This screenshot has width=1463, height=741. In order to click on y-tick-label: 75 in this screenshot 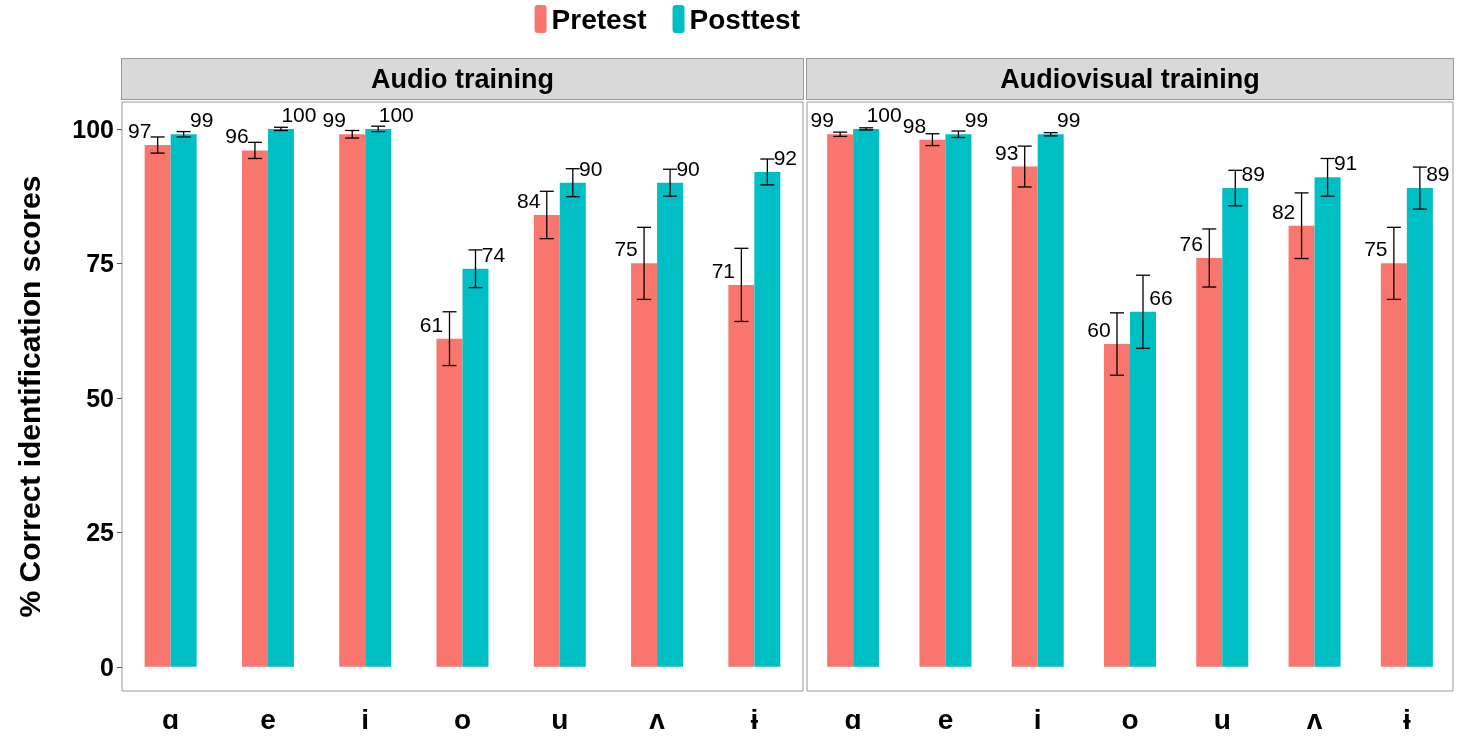, I will do `click(100, 263)`.